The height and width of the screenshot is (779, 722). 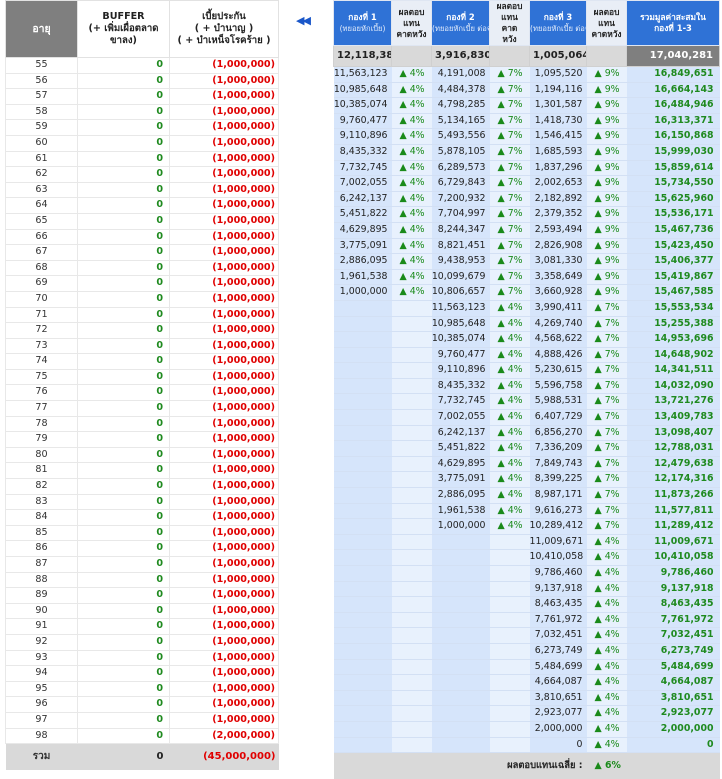 I want to click on age-cell: 76, so click(x=41, y=393).